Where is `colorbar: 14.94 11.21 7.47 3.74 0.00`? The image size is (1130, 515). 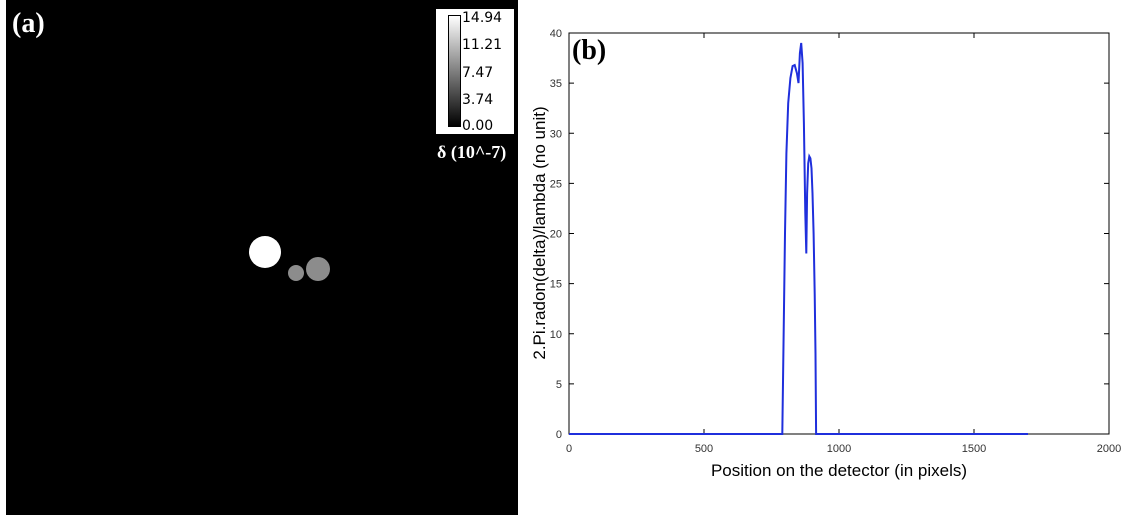
colorbar: 14.94 11.21 7.47 3.74 0.00 is located at coordinates (475, 71).